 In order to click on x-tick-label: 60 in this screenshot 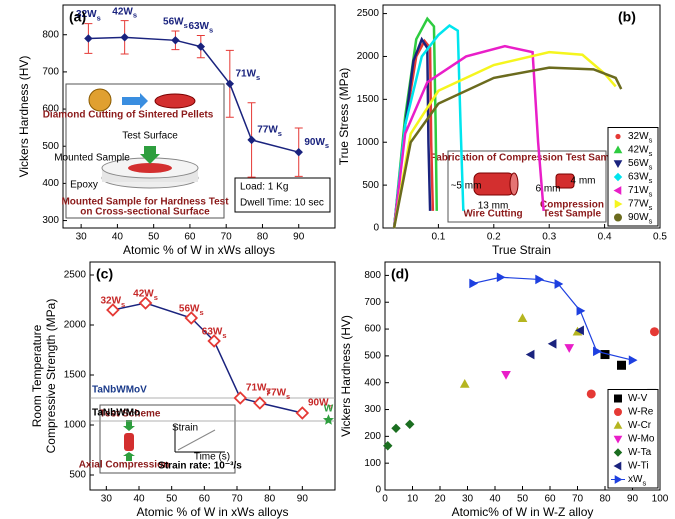, I will do `click(550, 499)`.